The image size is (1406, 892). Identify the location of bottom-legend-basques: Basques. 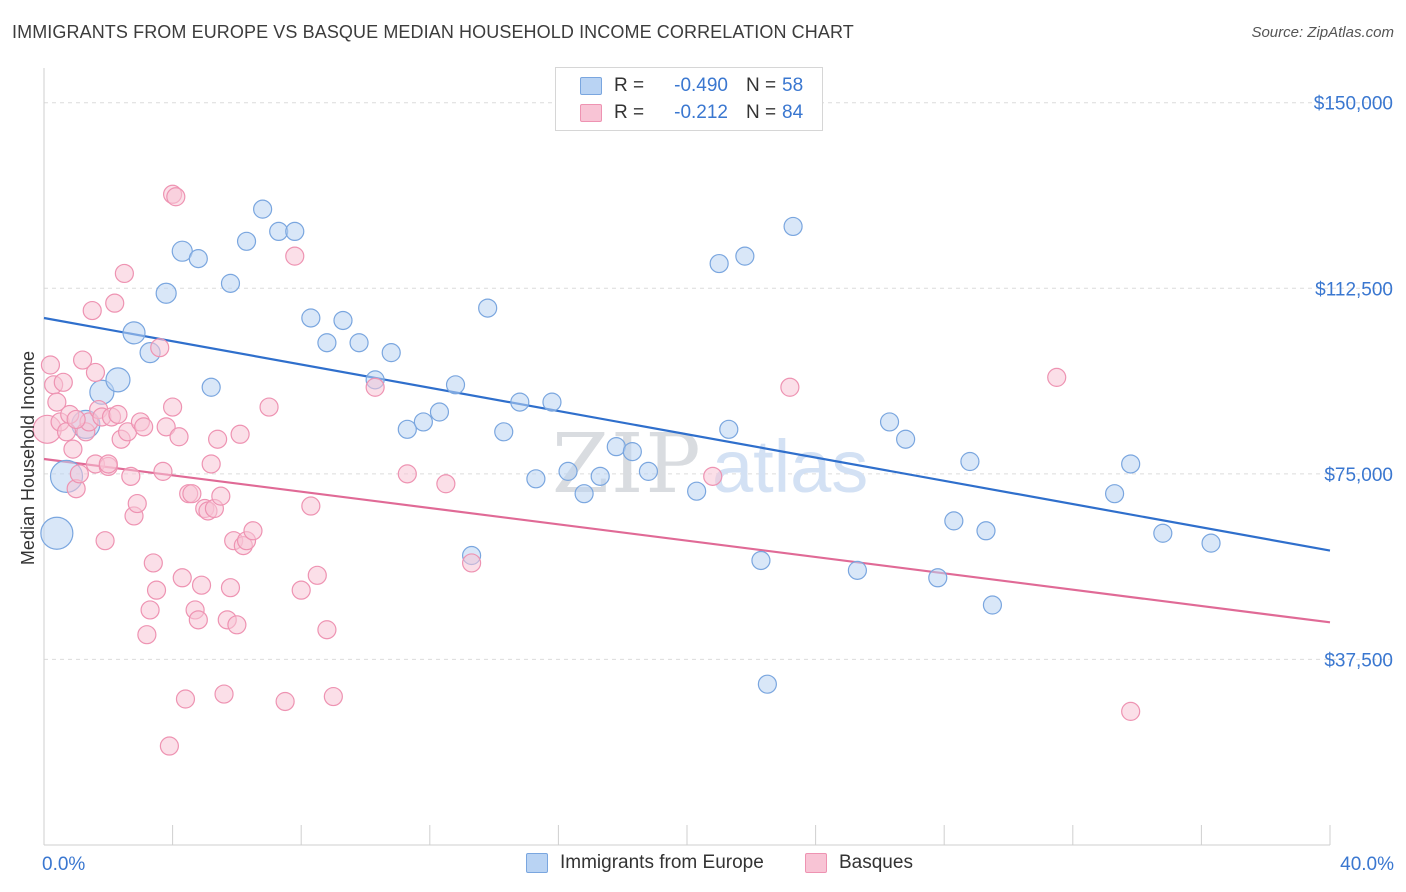
(859, 863).